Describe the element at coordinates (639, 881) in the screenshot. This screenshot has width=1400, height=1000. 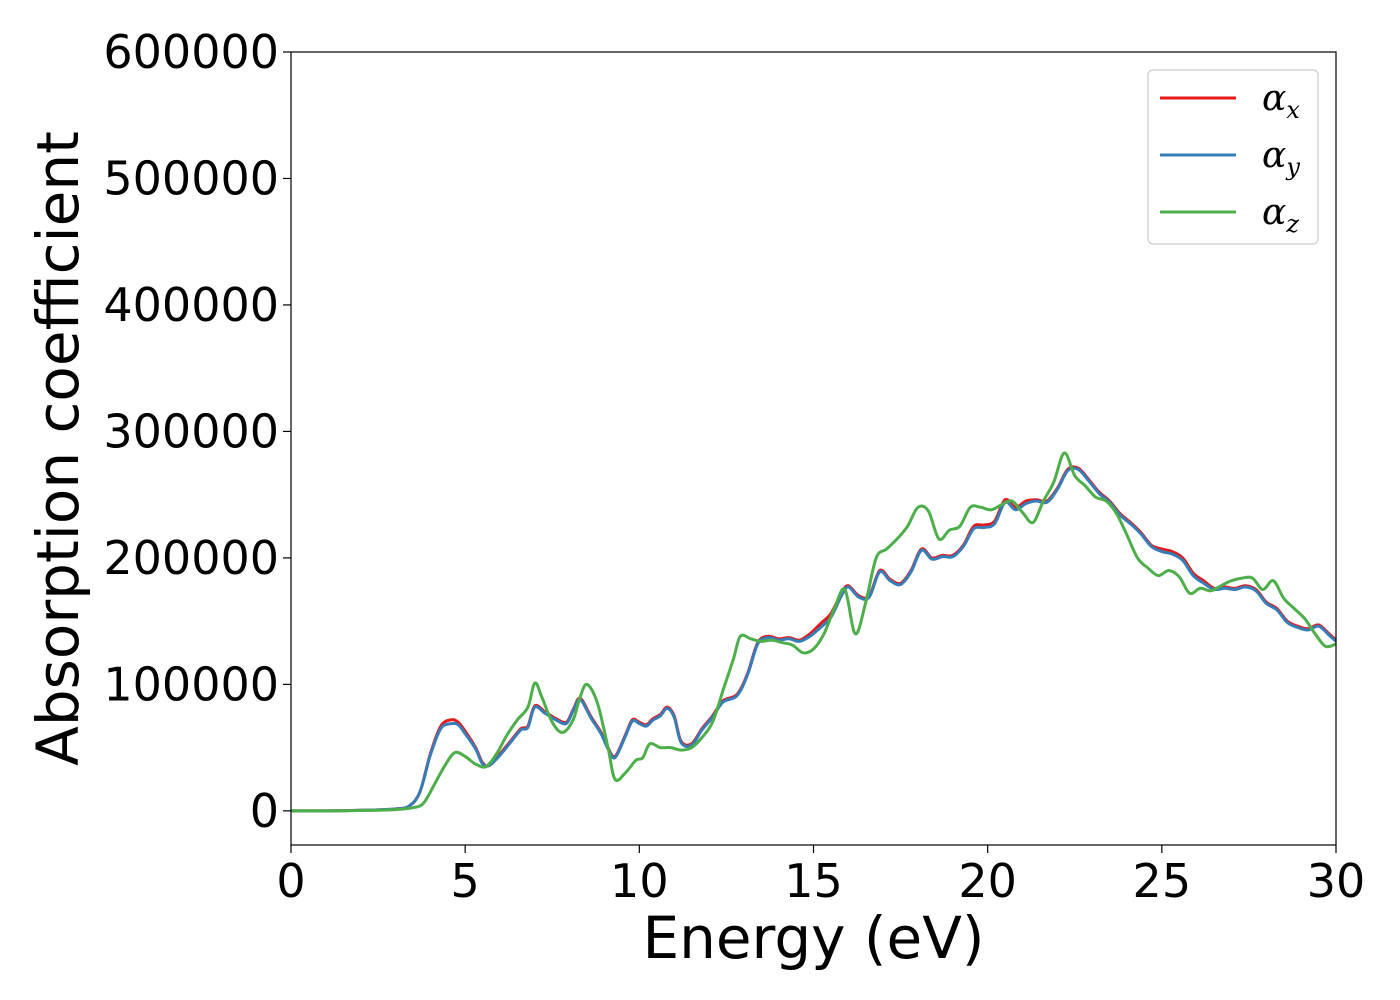
I see `x-tick-label: 10` at that location.